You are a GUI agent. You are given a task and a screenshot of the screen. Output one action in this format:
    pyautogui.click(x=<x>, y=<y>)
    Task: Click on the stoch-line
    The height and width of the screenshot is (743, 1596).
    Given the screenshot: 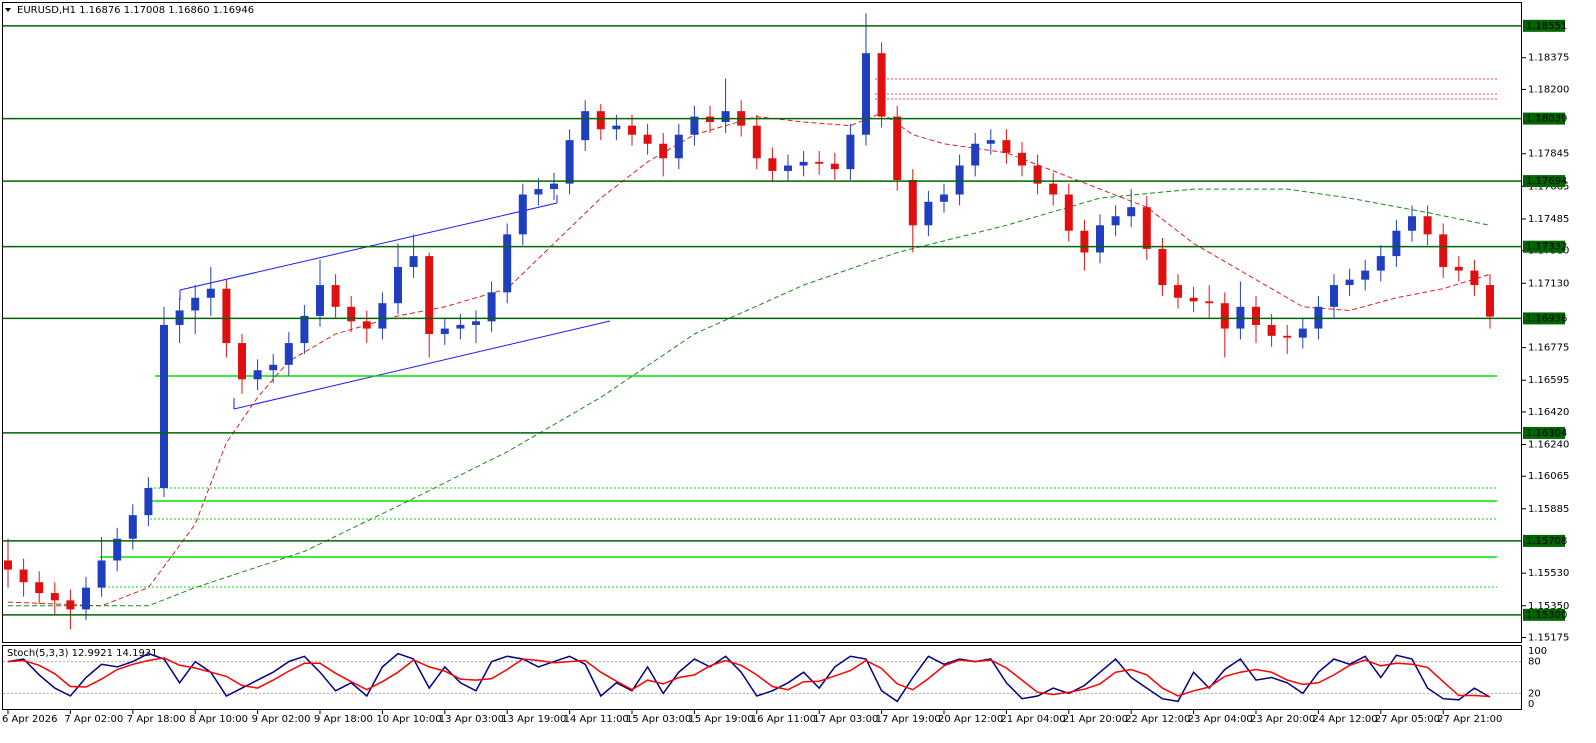 What is the action you would take?
    pyautogui.click(x=749, y=677)
    